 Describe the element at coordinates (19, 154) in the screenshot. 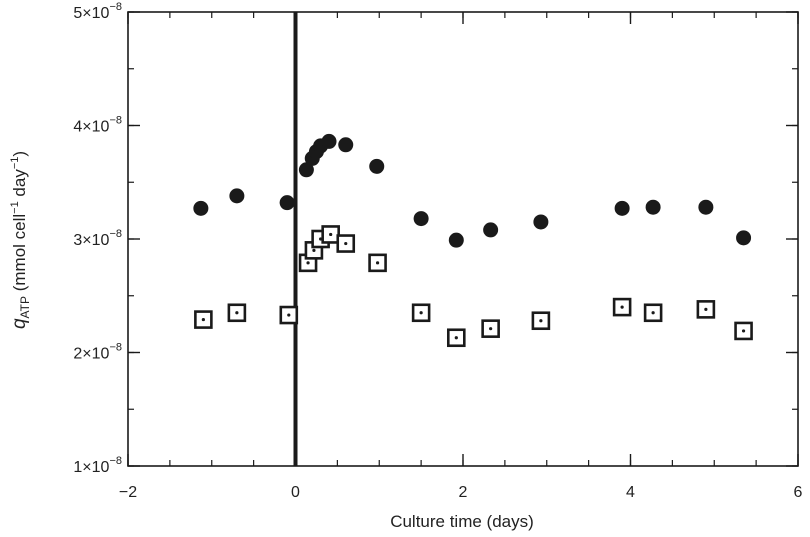

I see `y-axis-label-units-close: )` at that location.